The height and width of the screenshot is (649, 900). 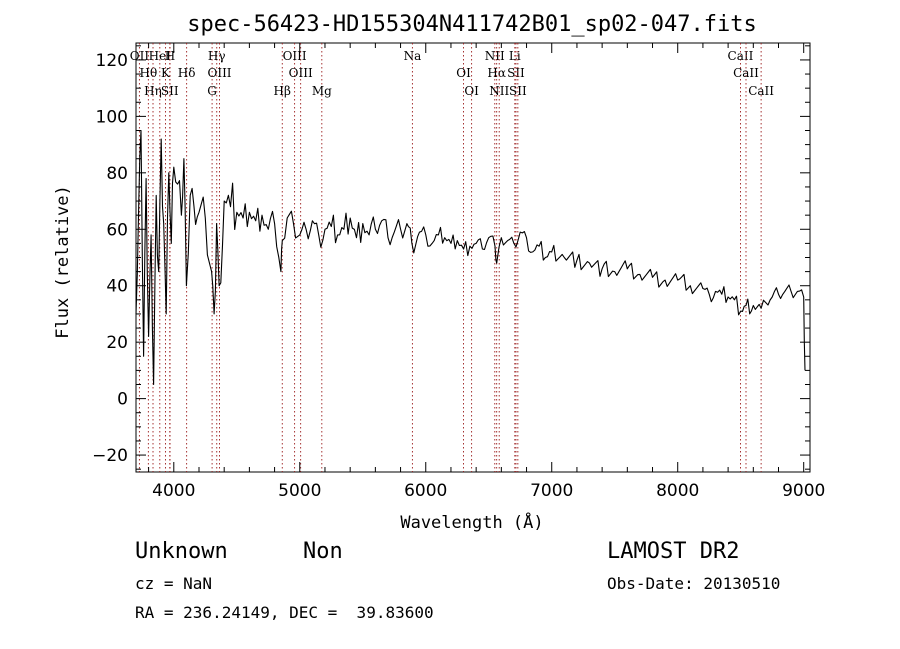 What do you see at coordinates (122, 400) in the screenshot?
I see `y-tick-label: 0` at bounding box center [122, 400].